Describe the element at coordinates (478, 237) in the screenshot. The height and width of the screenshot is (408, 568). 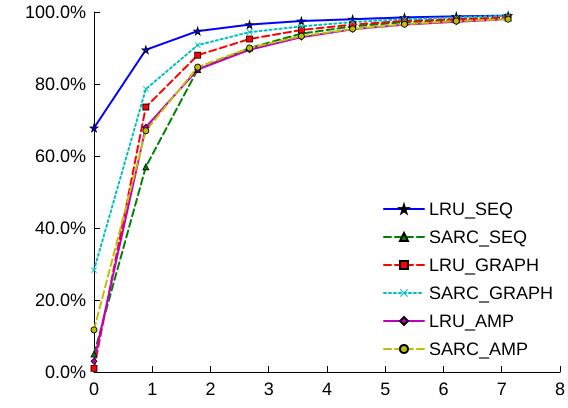
I see `legend-label: SARC_SEQ` at that location.